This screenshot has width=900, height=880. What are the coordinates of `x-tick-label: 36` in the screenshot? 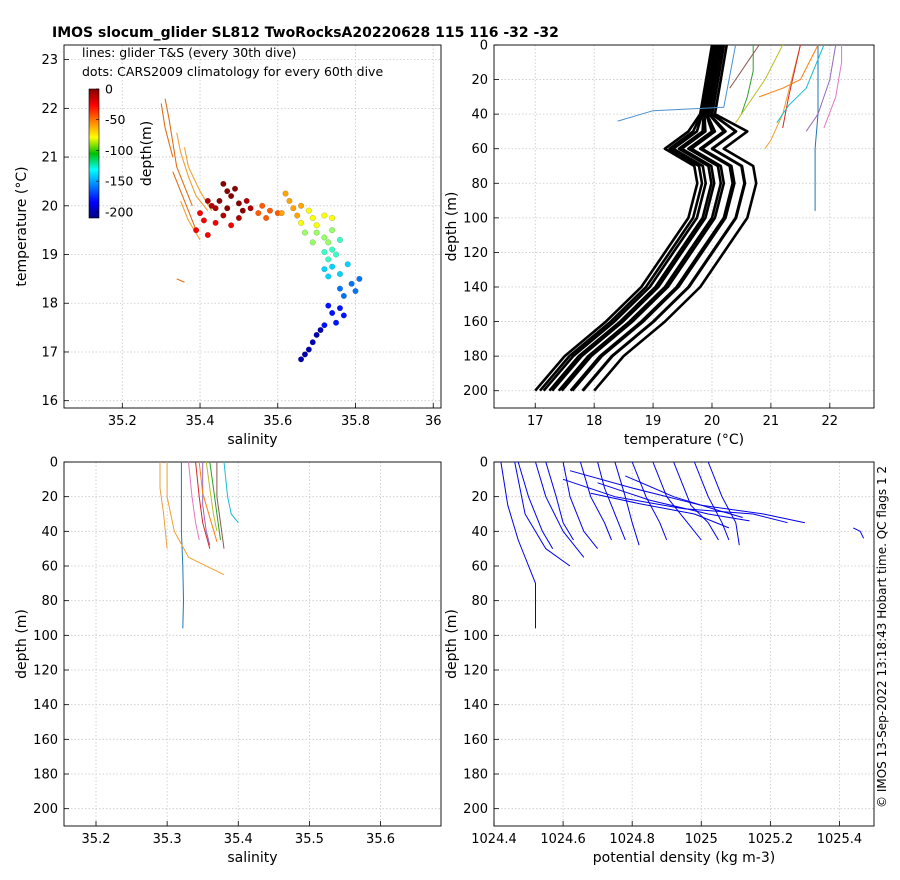 It's located at (433, 421).